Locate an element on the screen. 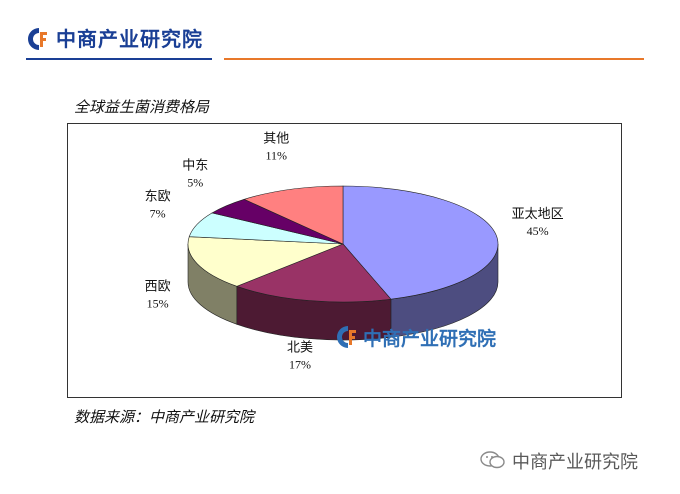  page-header: 中商产业研究院 is located at coordinates (340, 35).